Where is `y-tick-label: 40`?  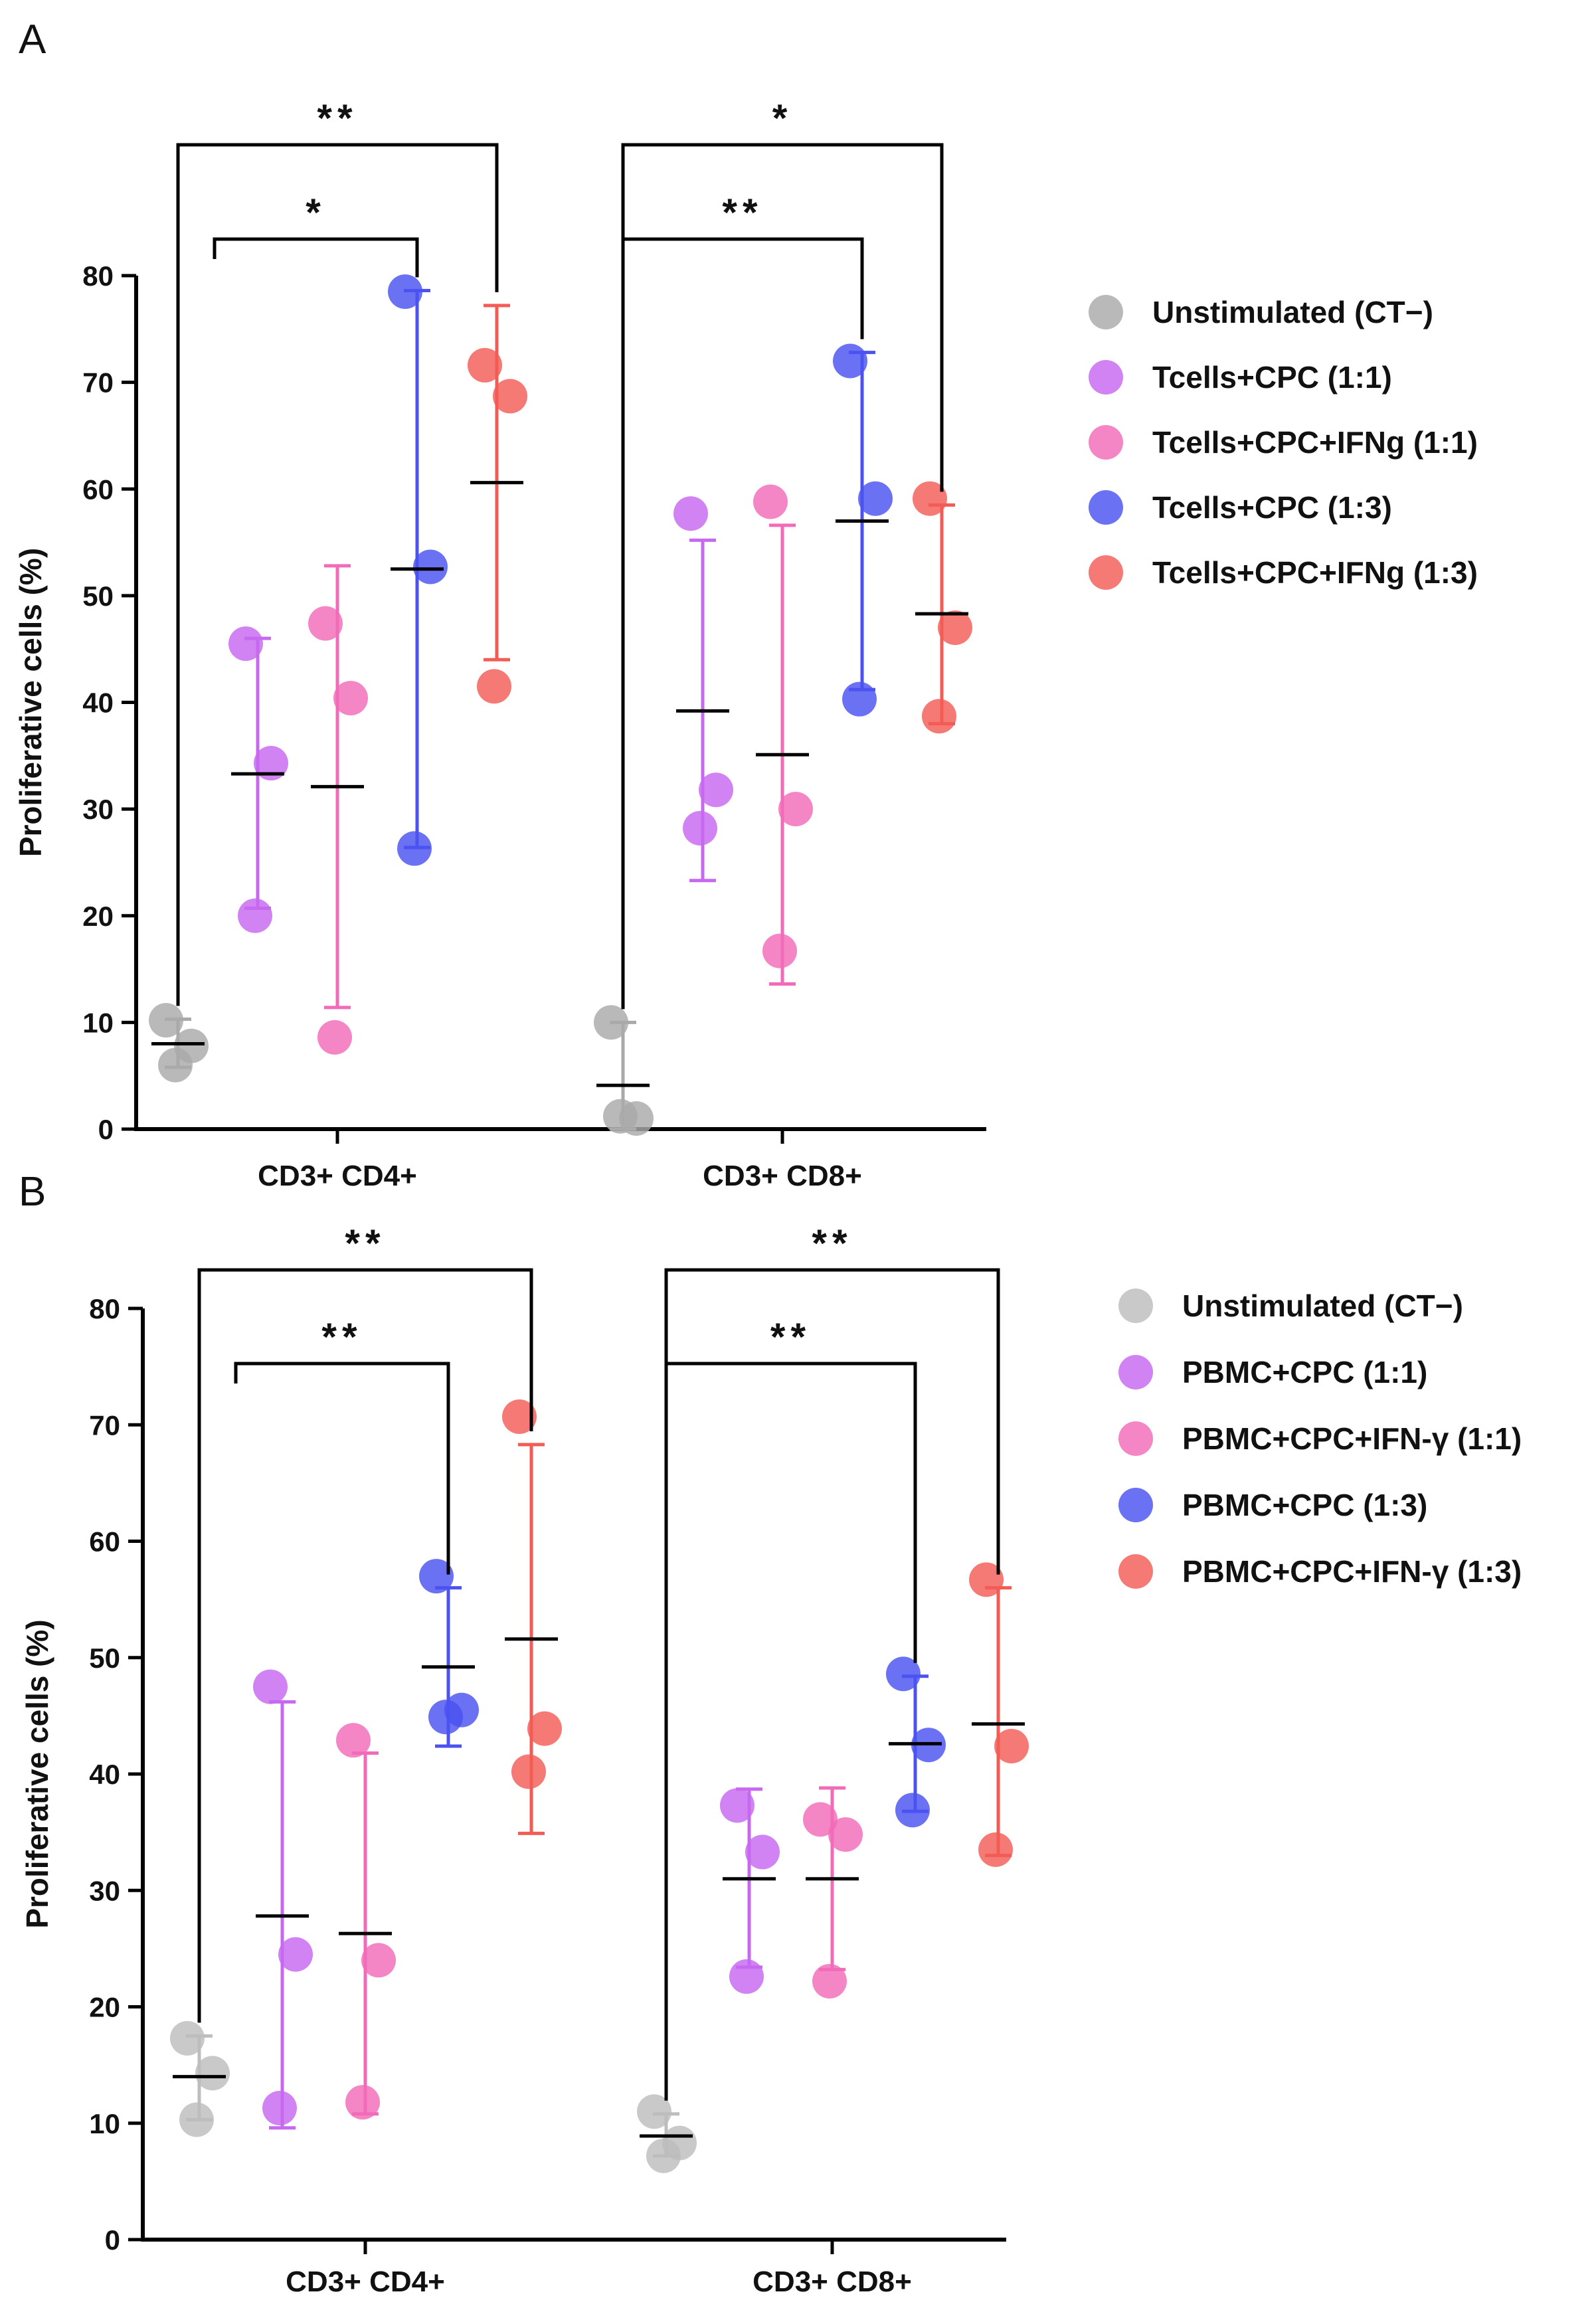 y-tick-label: 40 is located at coordinates (98, 703).